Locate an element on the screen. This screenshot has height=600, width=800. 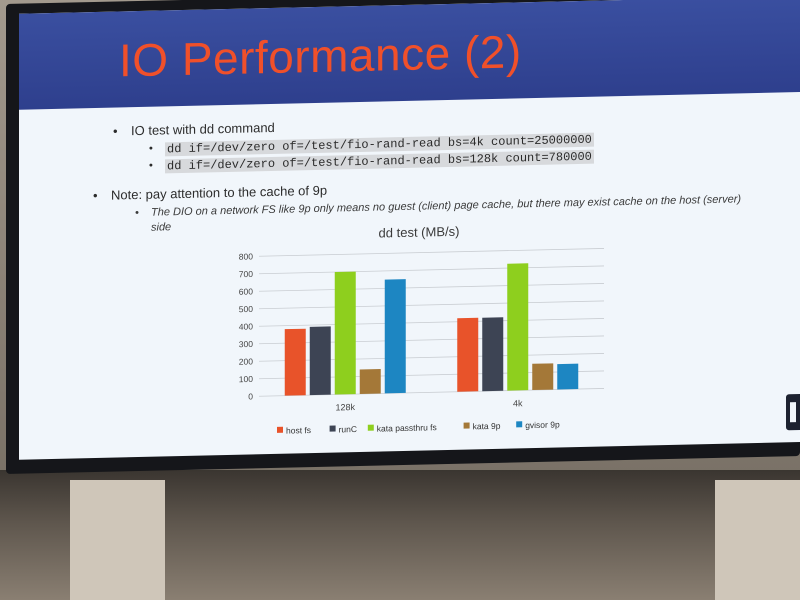
legend-label: gvisor 9p is located at coordinates (542, 424).